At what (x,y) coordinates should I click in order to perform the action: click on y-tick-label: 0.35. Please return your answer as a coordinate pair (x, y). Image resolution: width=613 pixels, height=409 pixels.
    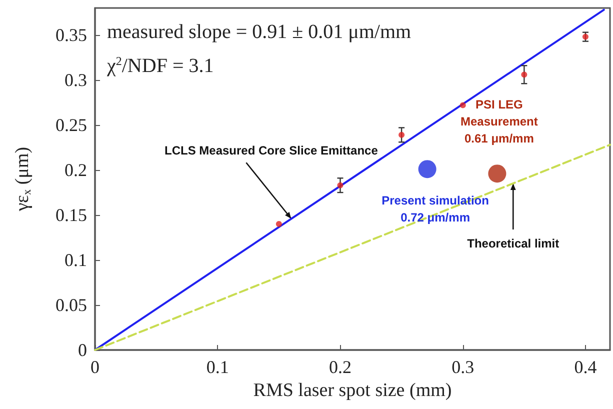
    Looking at the image, I should click on (71, 35).